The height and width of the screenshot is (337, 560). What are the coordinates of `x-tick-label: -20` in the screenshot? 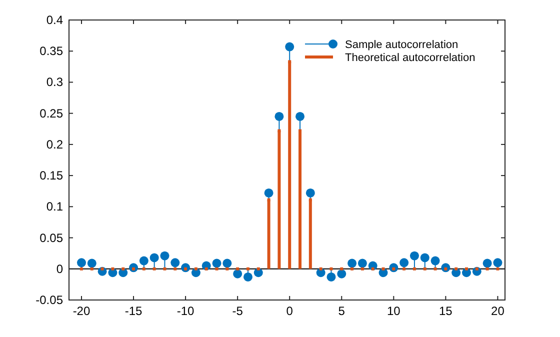 It's located at (81, 311).